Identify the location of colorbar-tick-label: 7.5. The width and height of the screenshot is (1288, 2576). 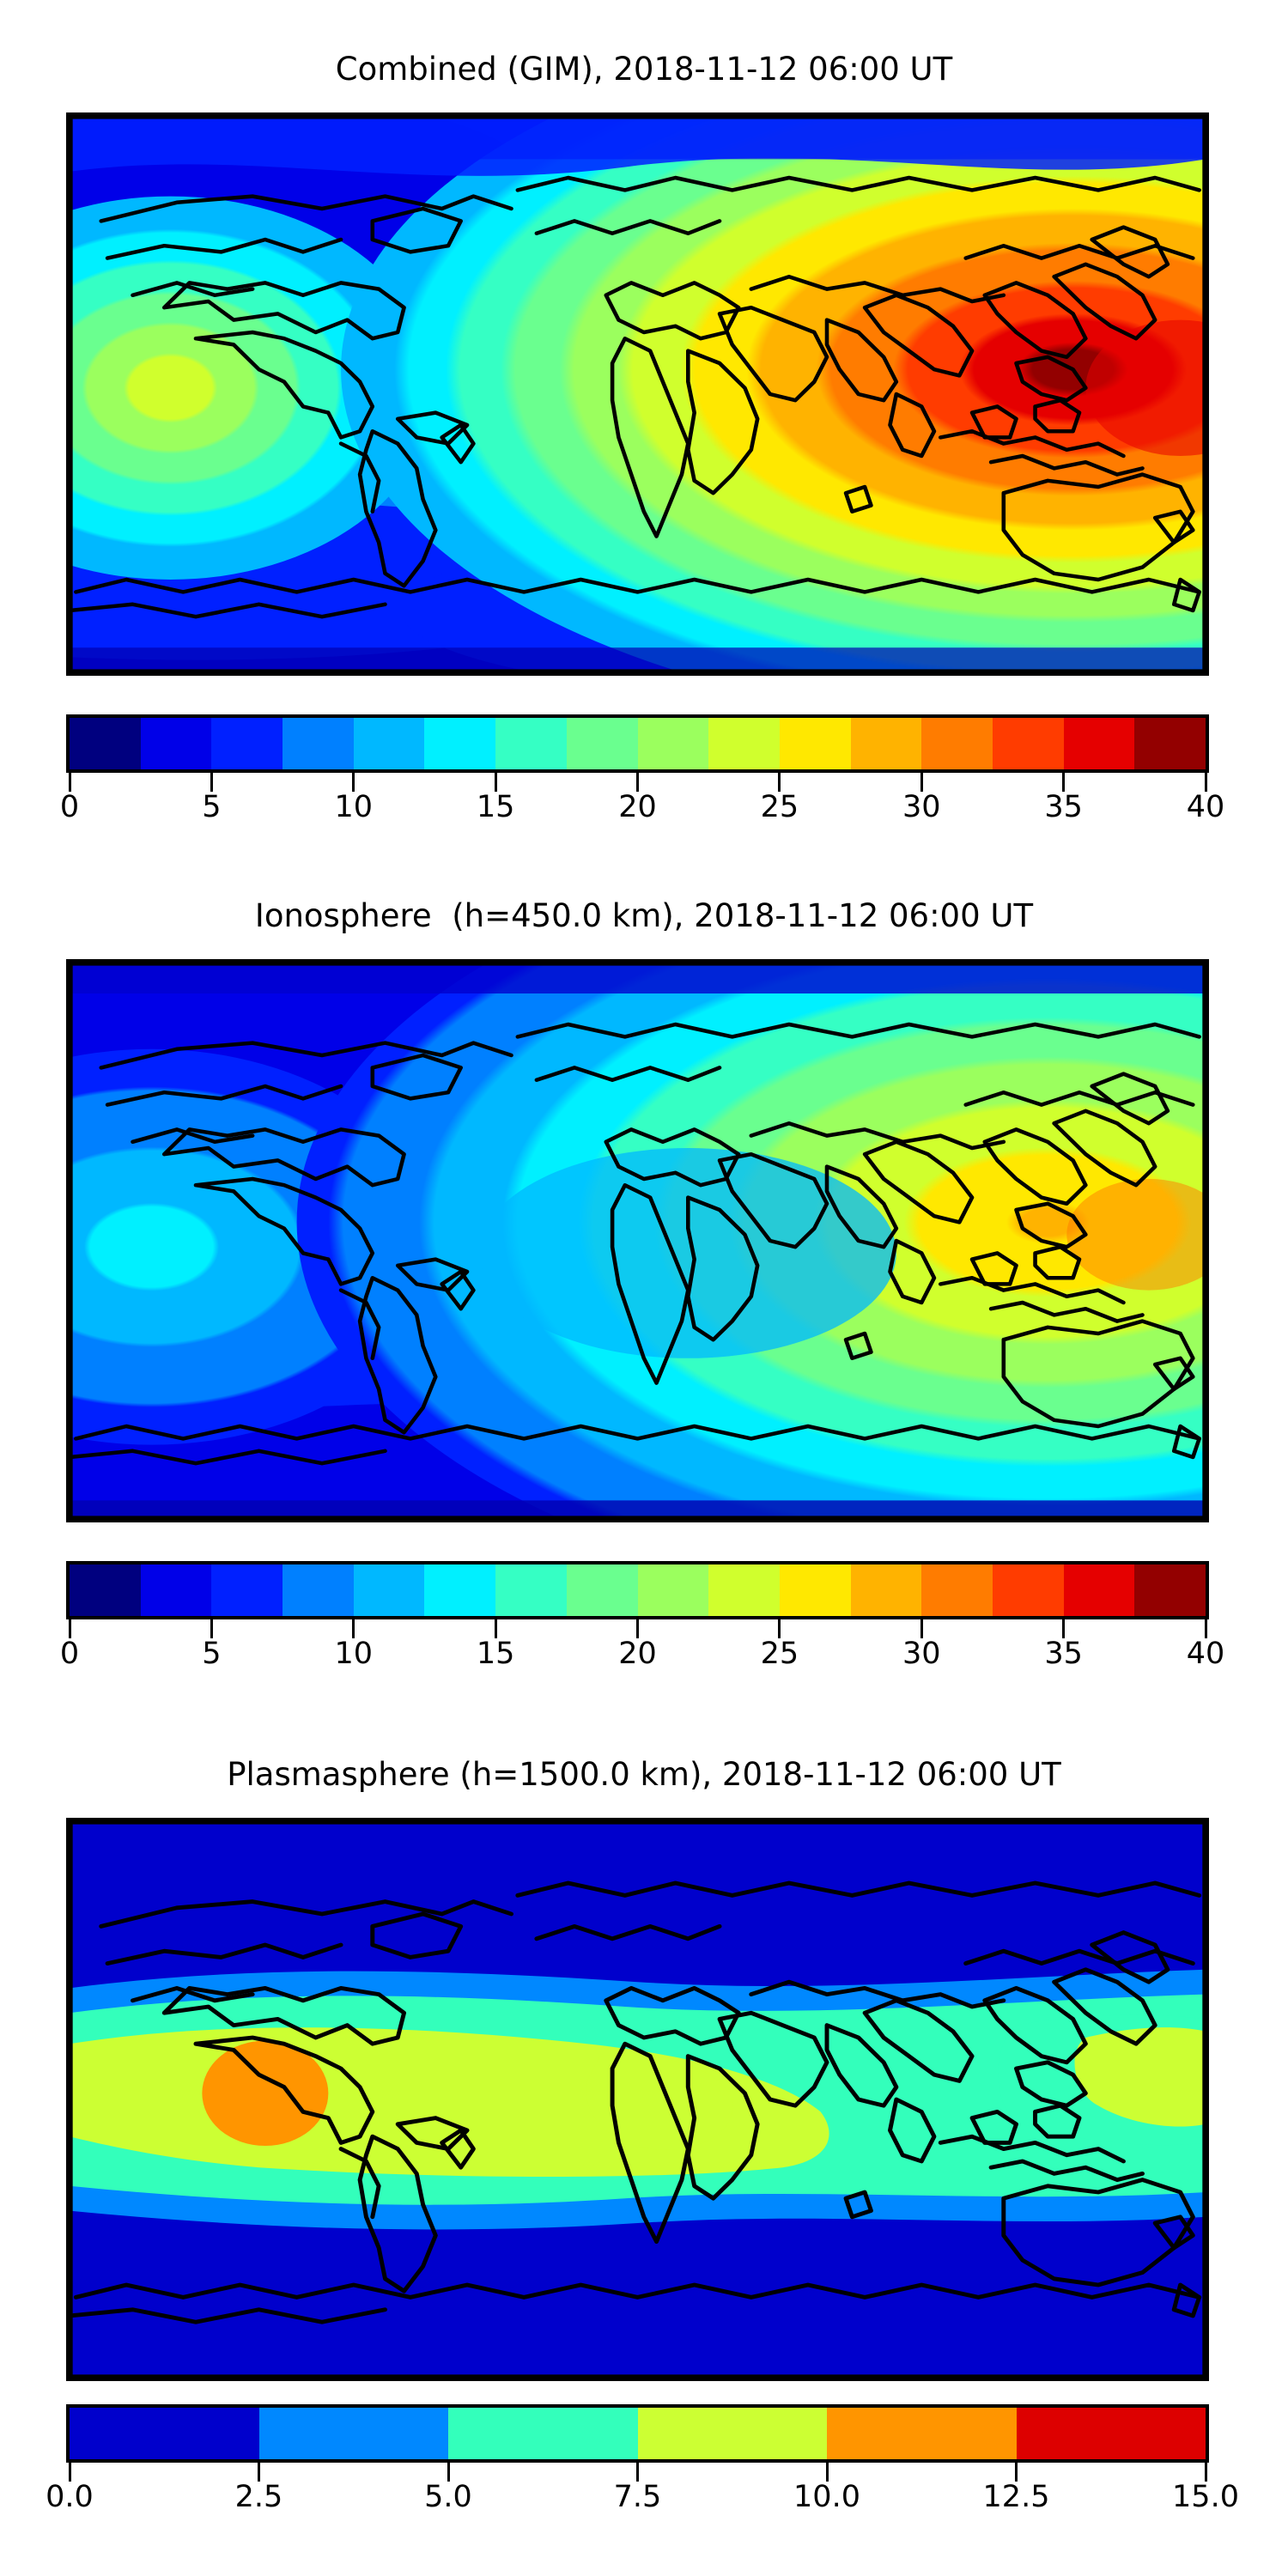
(638, 2497).